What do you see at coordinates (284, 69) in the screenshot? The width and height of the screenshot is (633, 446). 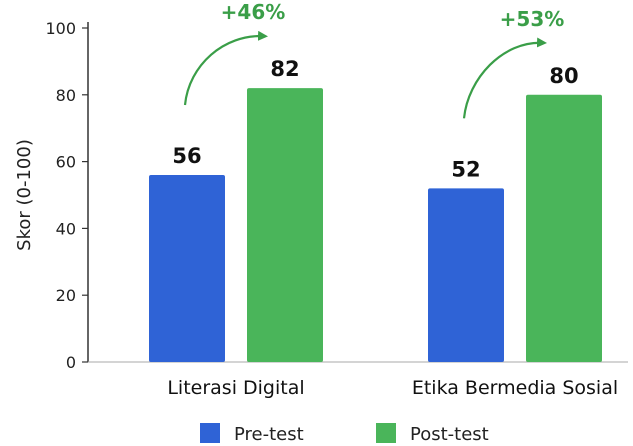 I see `value-label: 82` at bounding box center [284, 69].